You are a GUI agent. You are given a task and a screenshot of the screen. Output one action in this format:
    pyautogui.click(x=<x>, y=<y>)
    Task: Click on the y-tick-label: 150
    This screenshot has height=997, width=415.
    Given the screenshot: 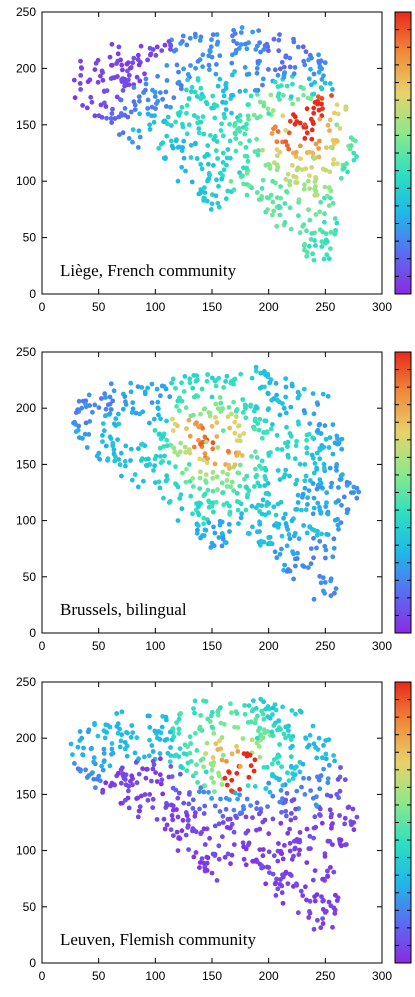 What is the action you would take?
    pyautogui.click(x=26, y=794)
    